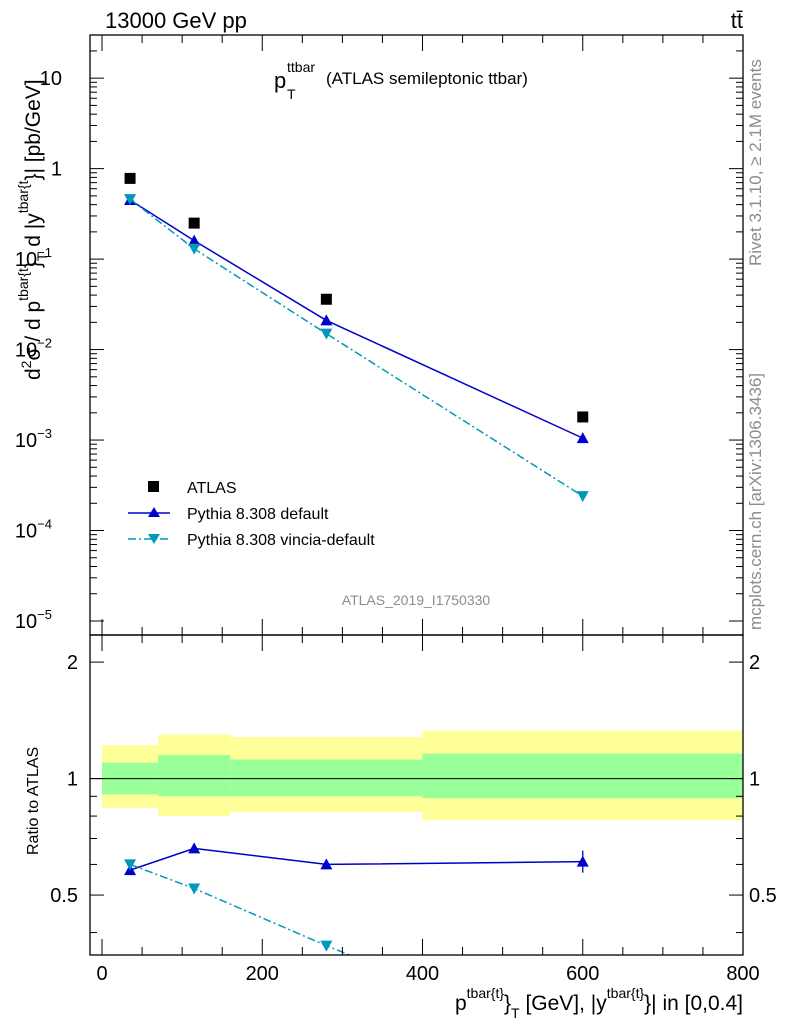  What do you see at coordinates (427, 78) in the screenshot?
I see `title-suffix: (ATLAS semileptonic ttbar)` at bounding box center [427, 78].